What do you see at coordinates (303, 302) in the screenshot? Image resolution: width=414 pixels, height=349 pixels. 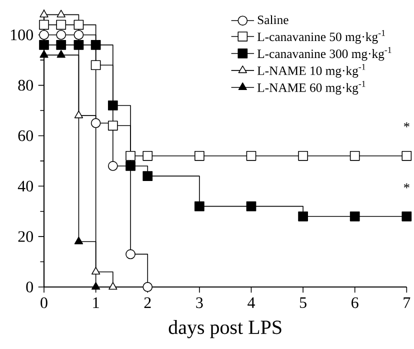 I see `x-tick-label: 5` at bounding box center [303, 302].